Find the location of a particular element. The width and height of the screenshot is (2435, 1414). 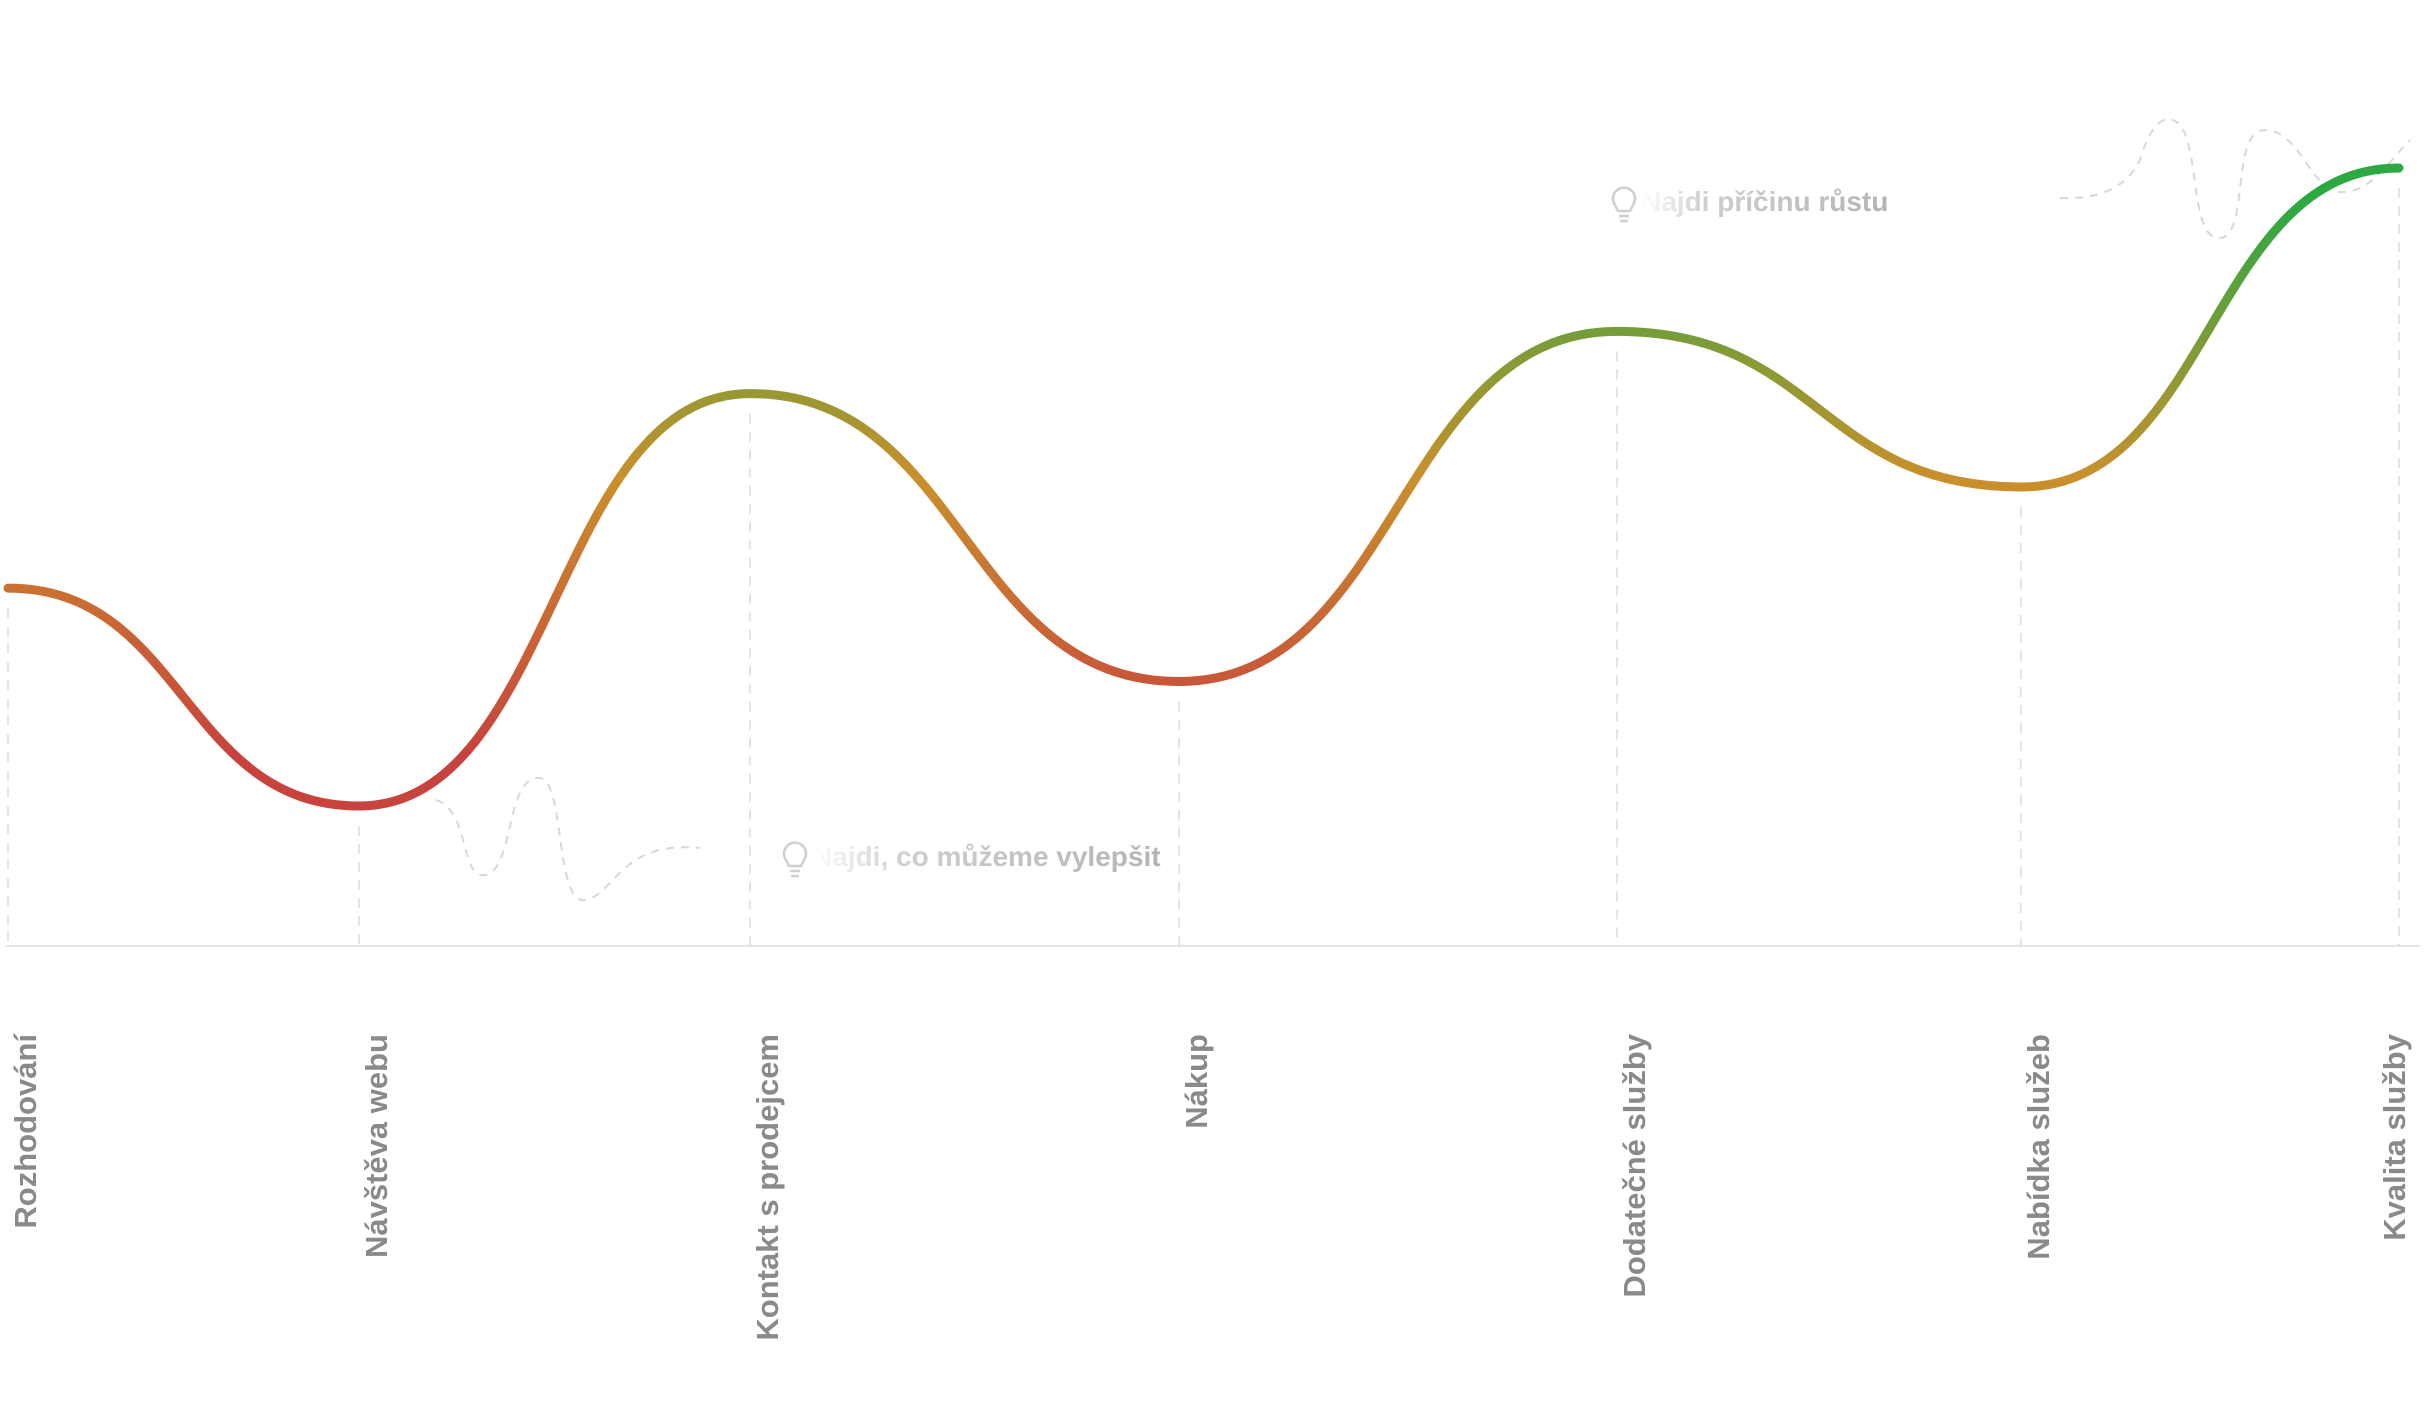

x-tick-label: Rozhodování is located at coordinates (25, 1131).